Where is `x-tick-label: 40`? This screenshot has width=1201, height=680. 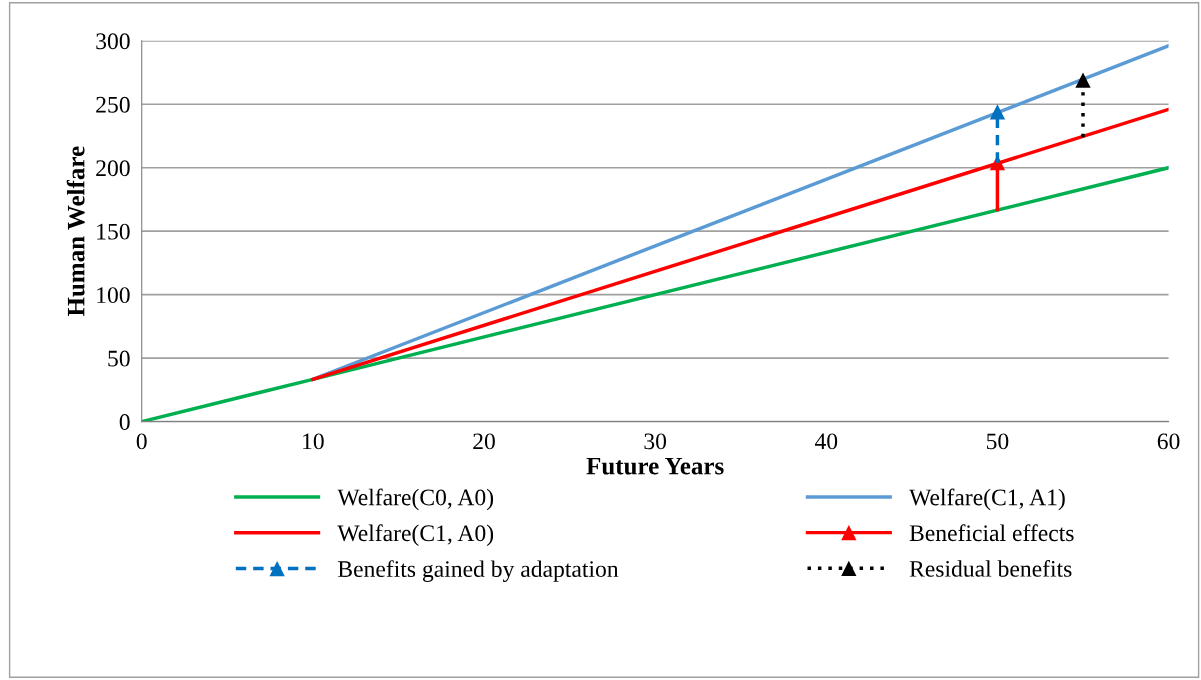 x-tick-label: 40 is located at coordinates (826, 441).